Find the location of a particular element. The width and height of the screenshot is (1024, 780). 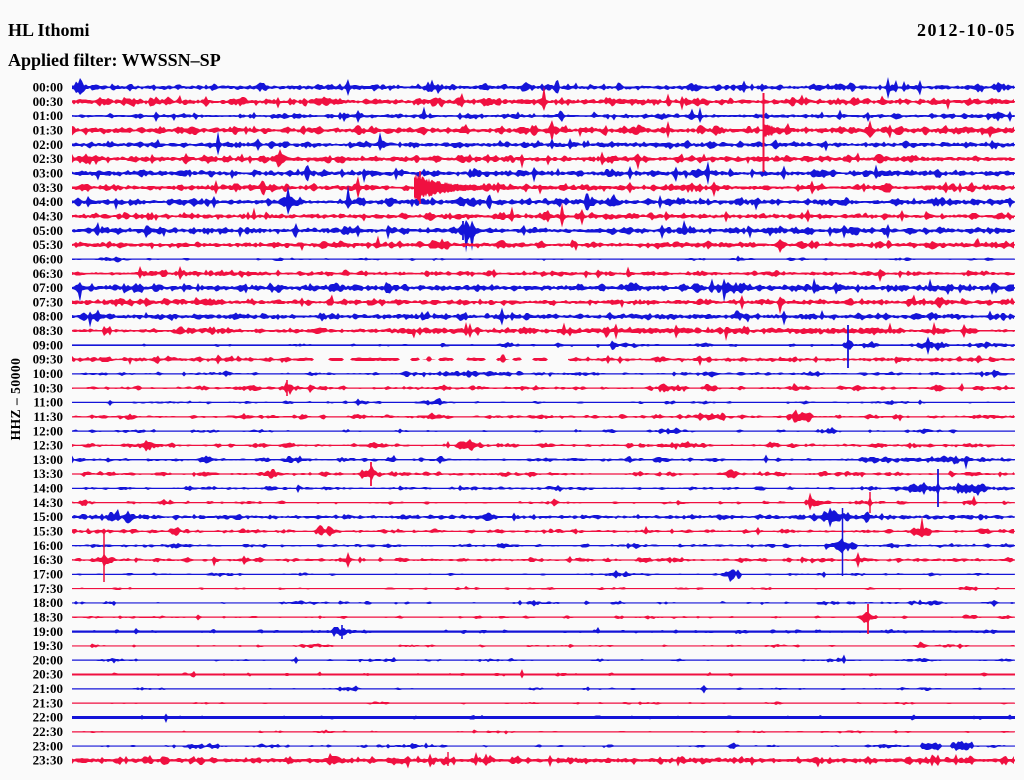

svg-text: 11:30 is located at coordinates (48, 416).